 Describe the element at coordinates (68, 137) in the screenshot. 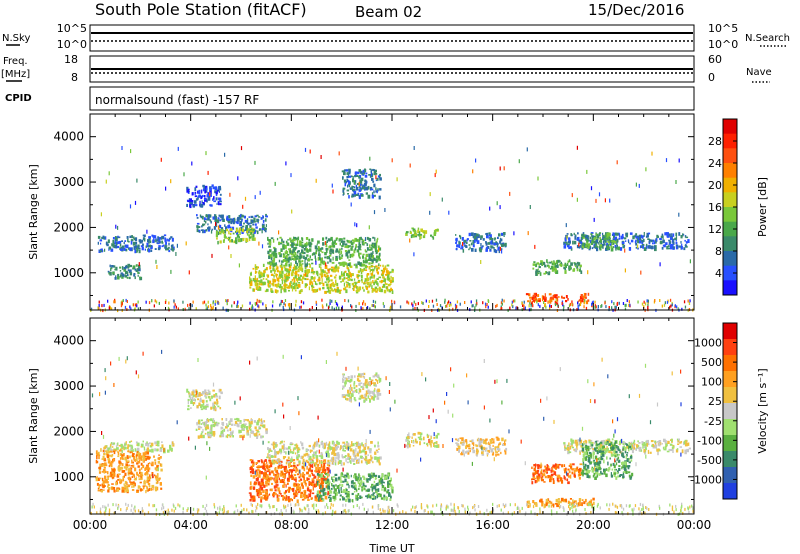

I see `power-ytick-label: 4000` at that location.